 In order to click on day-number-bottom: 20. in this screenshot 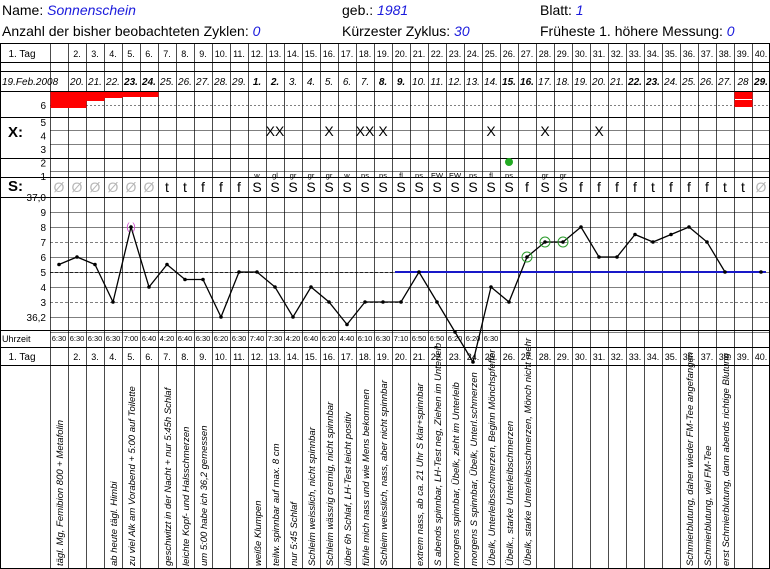, I will do `click(401, 357)`.